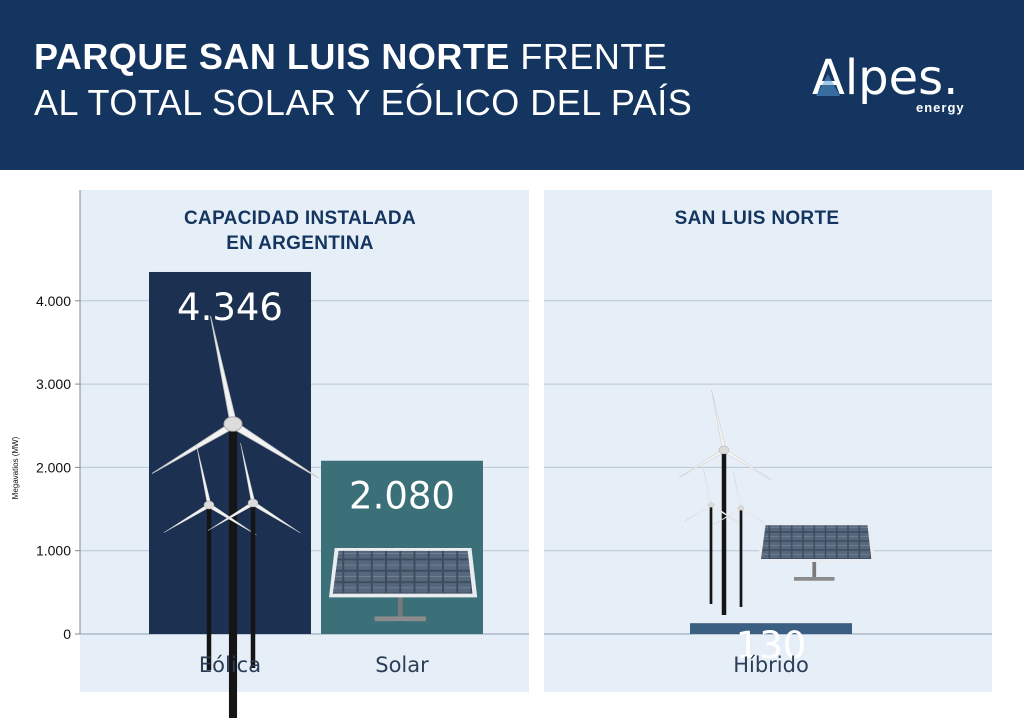 This screenshot has width=1024, height=718. What do you see at coordinates (300, 218) in the screenshot?
I see `panel-title: CAPACIDAD INSTALADA` at bounding box center [300, 218].